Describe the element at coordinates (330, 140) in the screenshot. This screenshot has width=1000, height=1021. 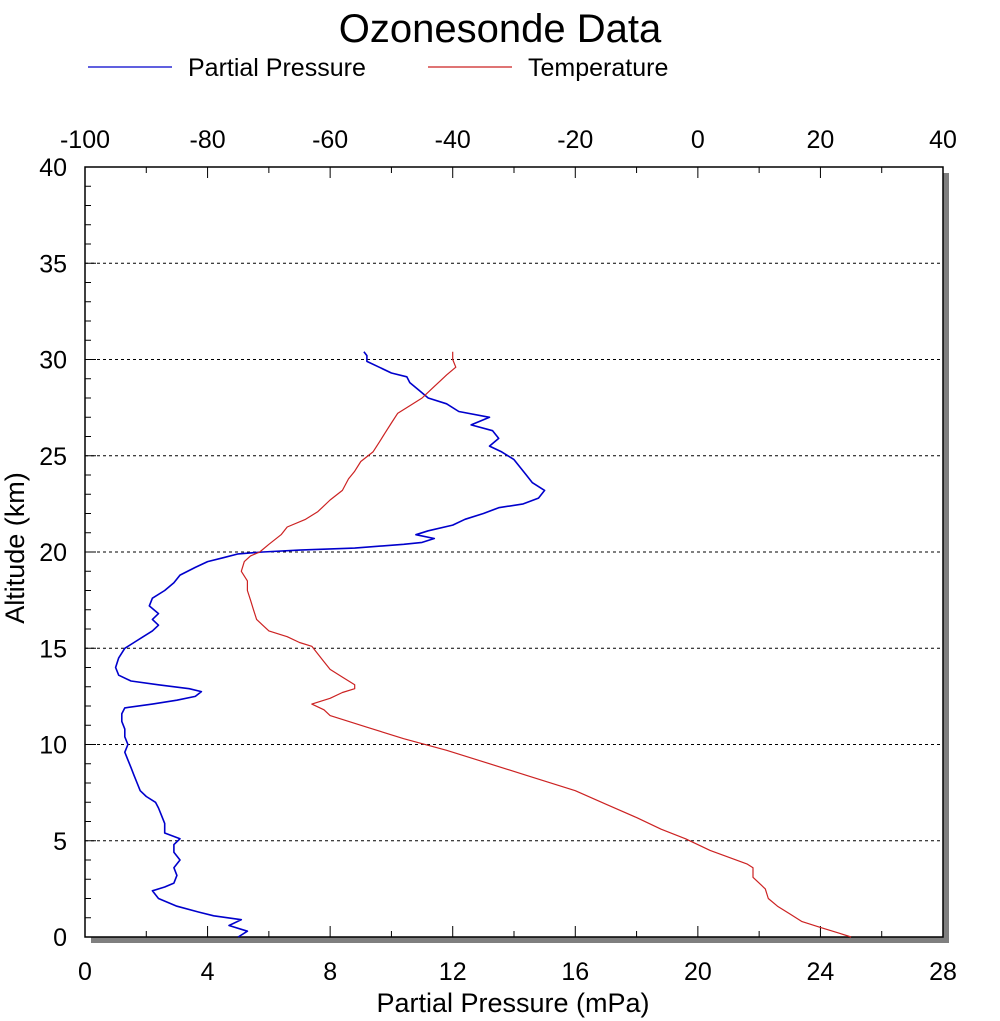
I see `top-tick-label: -60` at that location.